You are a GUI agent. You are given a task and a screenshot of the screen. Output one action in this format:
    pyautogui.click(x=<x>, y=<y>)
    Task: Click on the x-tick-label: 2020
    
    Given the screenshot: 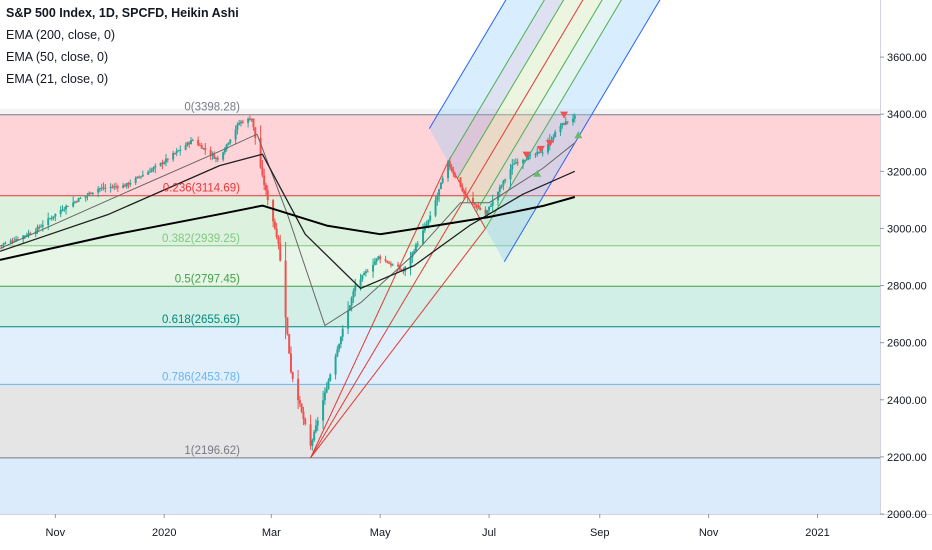 What is the action you would take?
    pyautogui.click(x=164, y=533)
    